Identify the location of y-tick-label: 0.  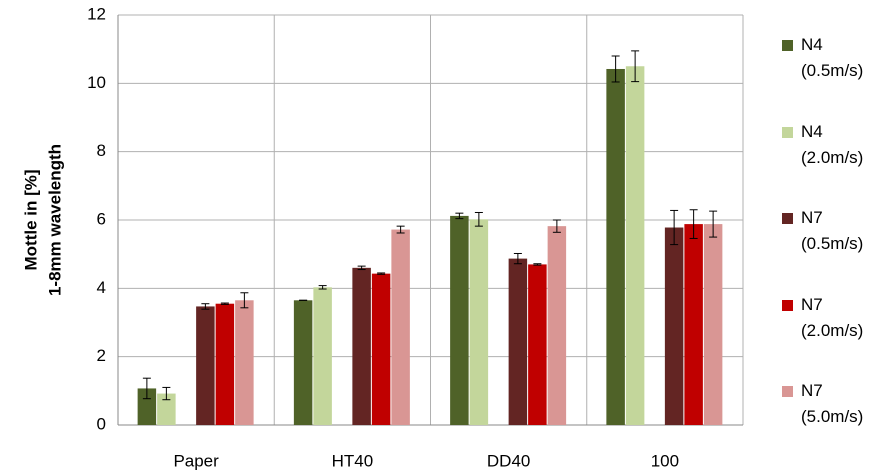
(101, 423).